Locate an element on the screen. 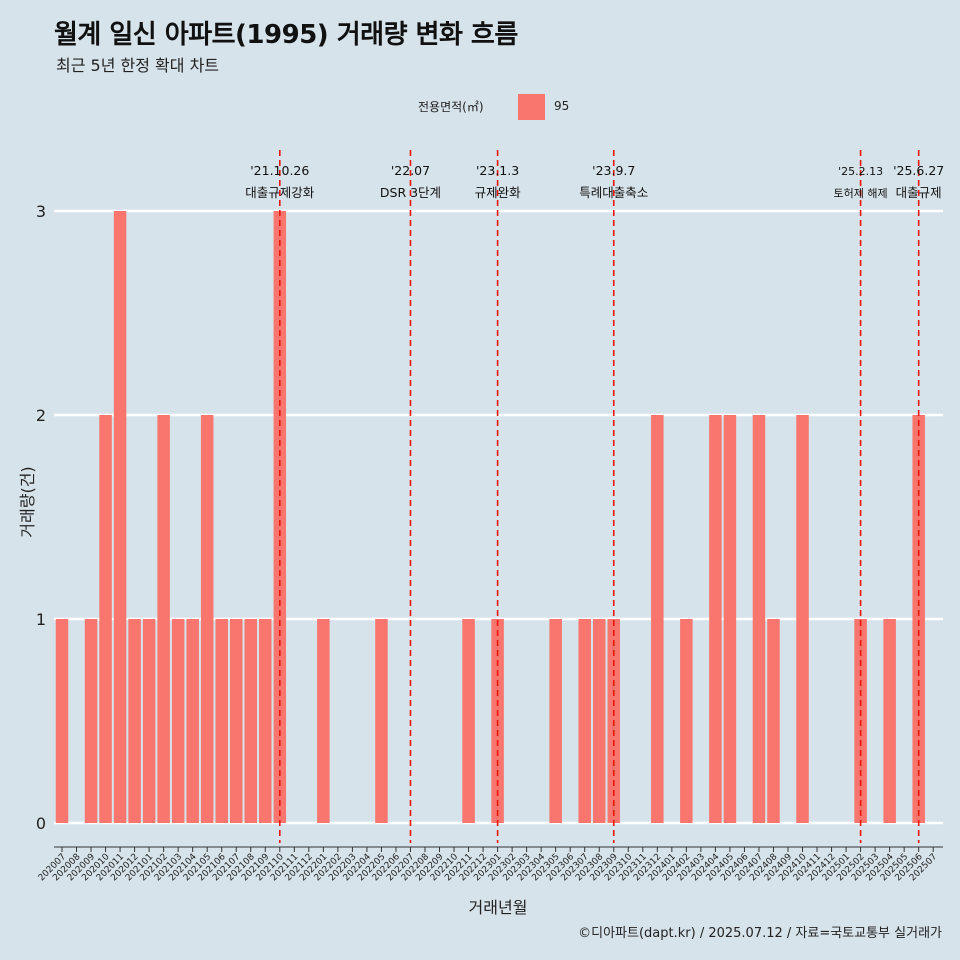 The width and height of the screenshot is (960, 960). y-tick-label: 2 is located at coordinates (41, 415).